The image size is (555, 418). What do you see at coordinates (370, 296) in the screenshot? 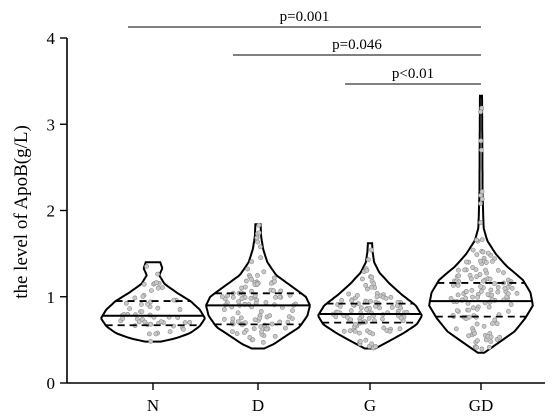
I see `violin-g` at bounding box center [370, 296].